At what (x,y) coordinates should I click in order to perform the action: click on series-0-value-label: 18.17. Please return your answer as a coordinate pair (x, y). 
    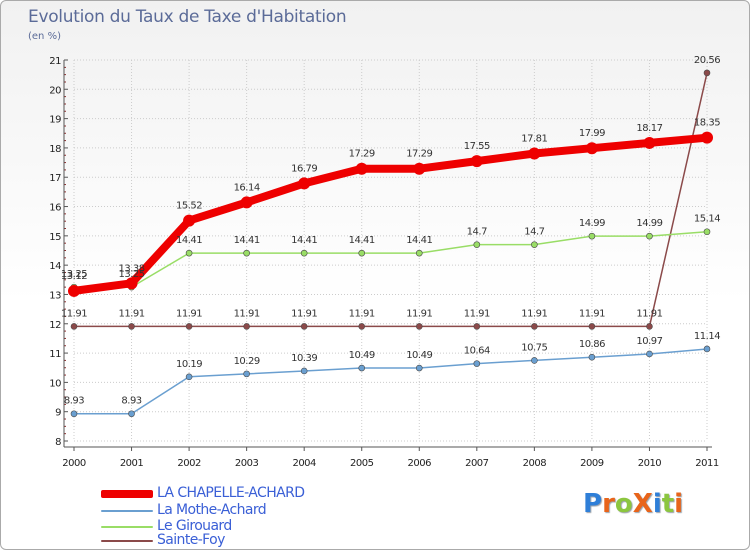
    Looking at the image, I should click on (649, 128).